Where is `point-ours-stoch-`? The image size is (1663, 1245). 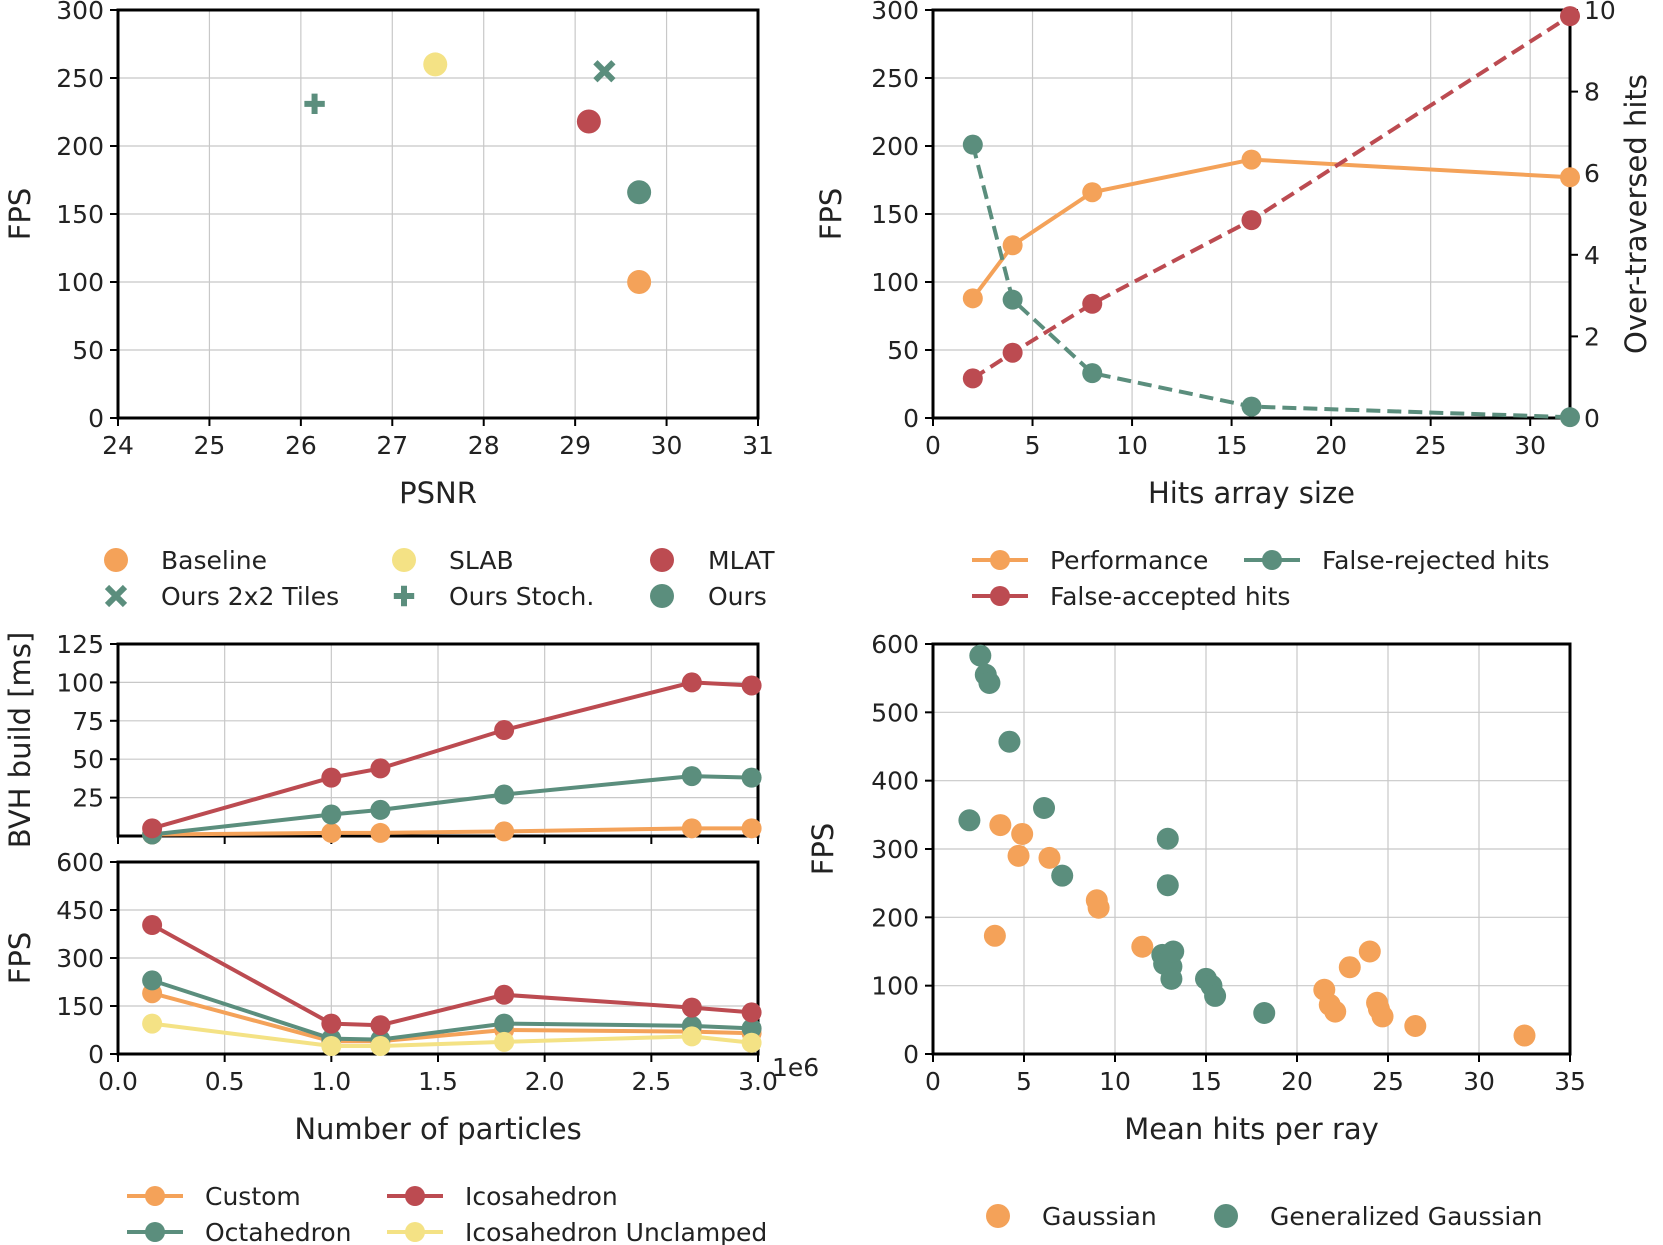
point-ours-stoch- is located at coordinates (314, 104).